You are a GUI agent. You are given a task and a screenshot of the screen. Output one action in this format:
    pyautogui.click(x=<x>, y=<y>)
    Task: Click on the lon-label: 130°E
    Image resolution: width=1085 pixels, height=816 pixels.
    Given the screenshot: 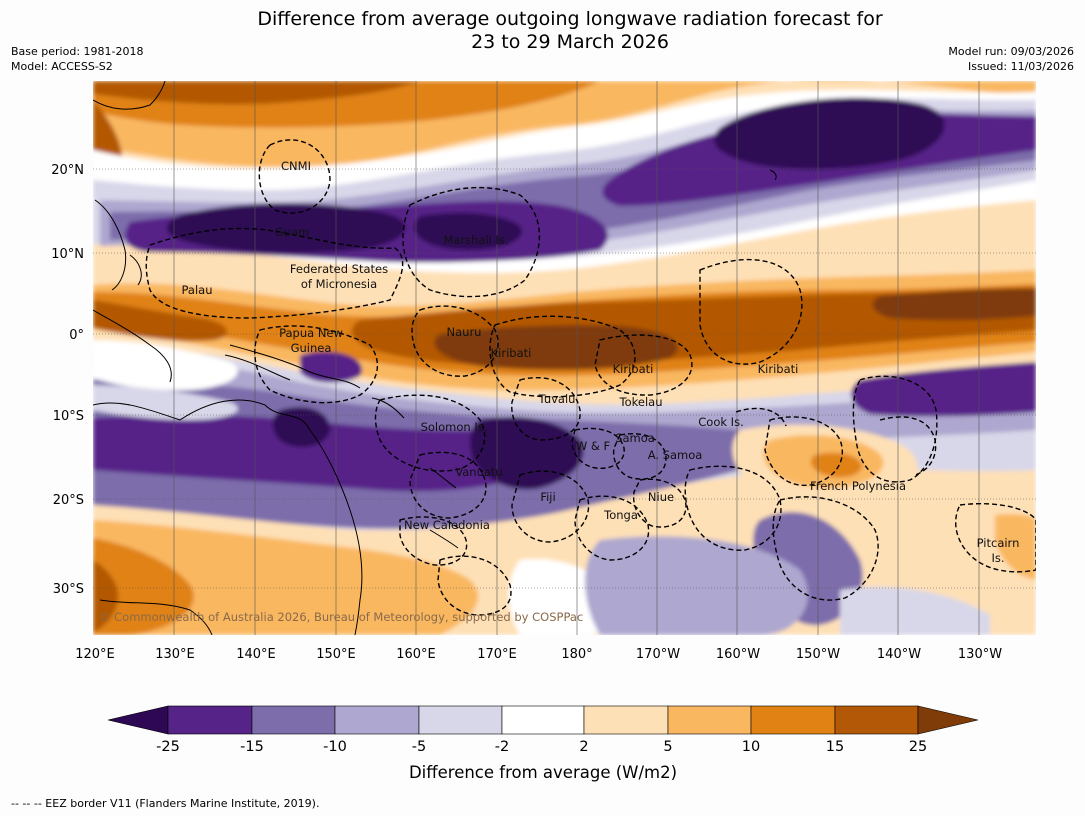 What is the action you would take?
    pyautogui.click(x=175, y=654)
    